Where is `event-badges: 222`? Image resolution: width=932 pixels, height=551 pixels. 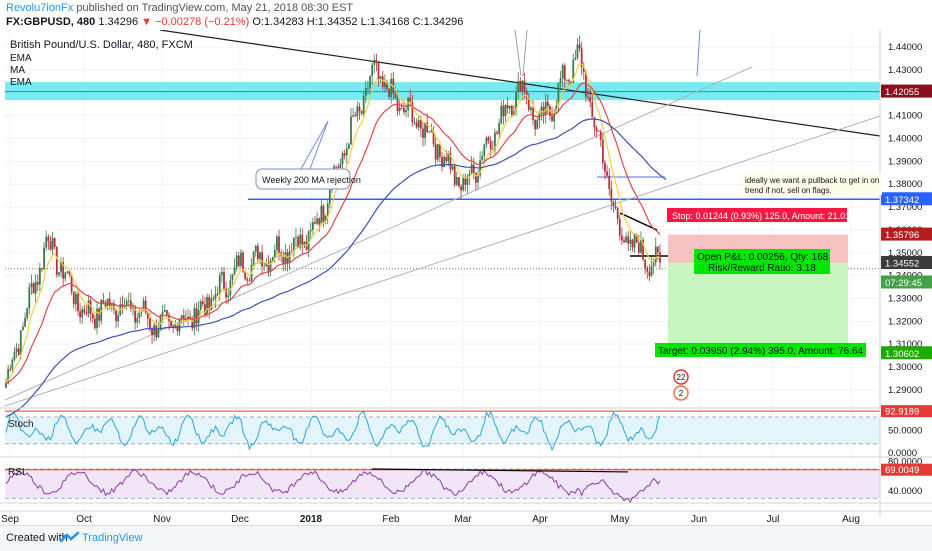 event-badges: 222 is located at coordinates (681, 385).